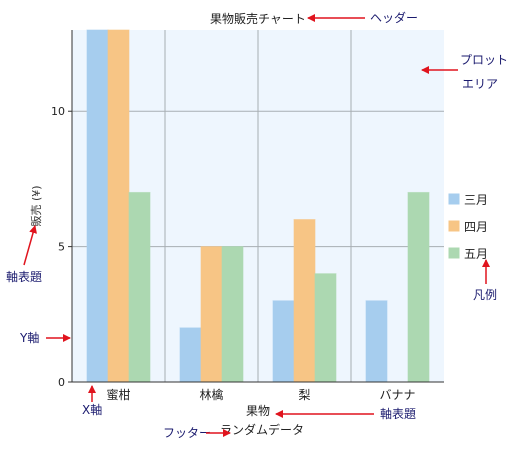 This screenshot has height=450, width=528. What do you see at coordinates (92, 410) in the screenshot?
I see `annotation-x-axis: X軸` at bounding box center [92, 410].